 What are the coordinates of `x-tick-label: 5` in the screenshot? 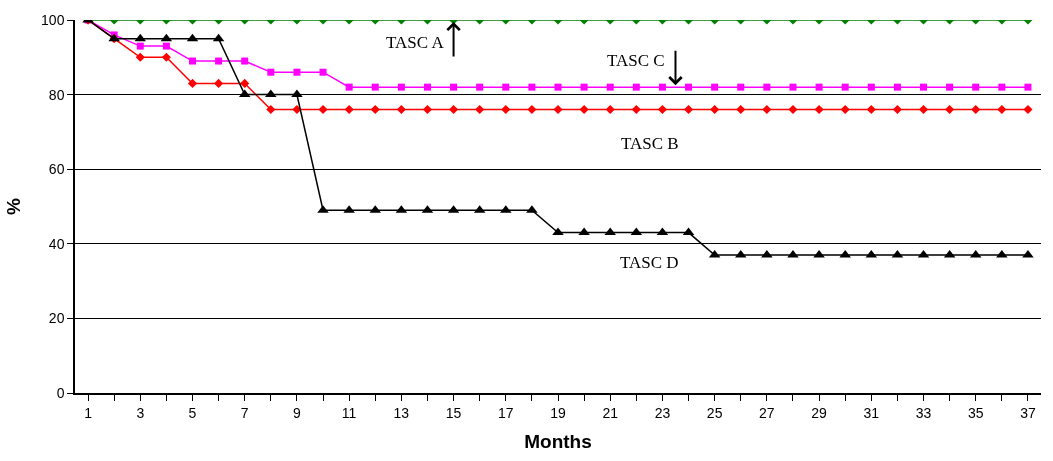 It's located at (192, 412).